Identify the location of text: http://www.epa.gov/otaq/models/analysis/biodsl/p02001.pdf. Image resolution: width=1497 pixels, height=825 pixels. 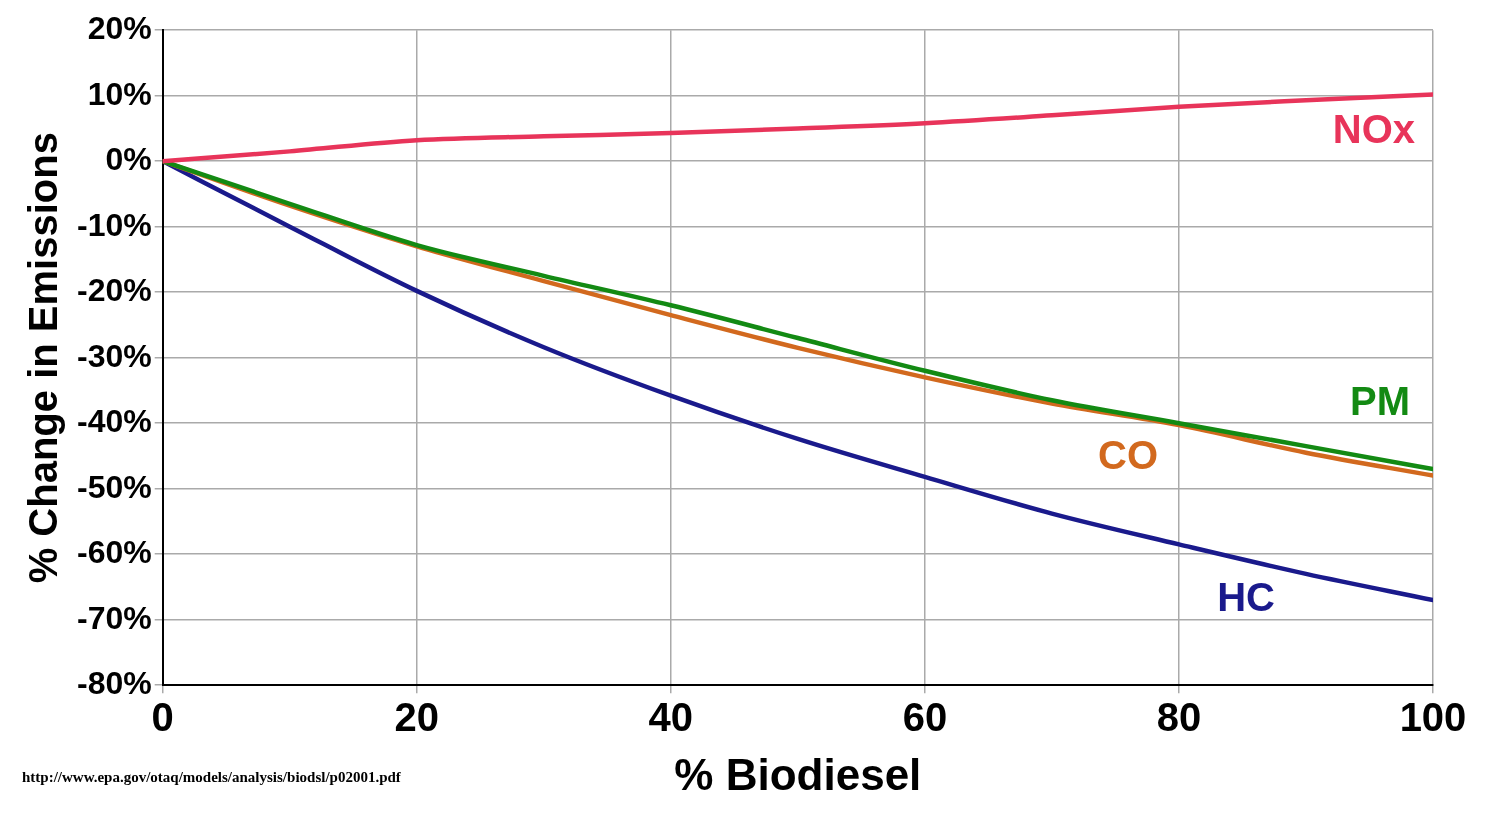
(212, 776).